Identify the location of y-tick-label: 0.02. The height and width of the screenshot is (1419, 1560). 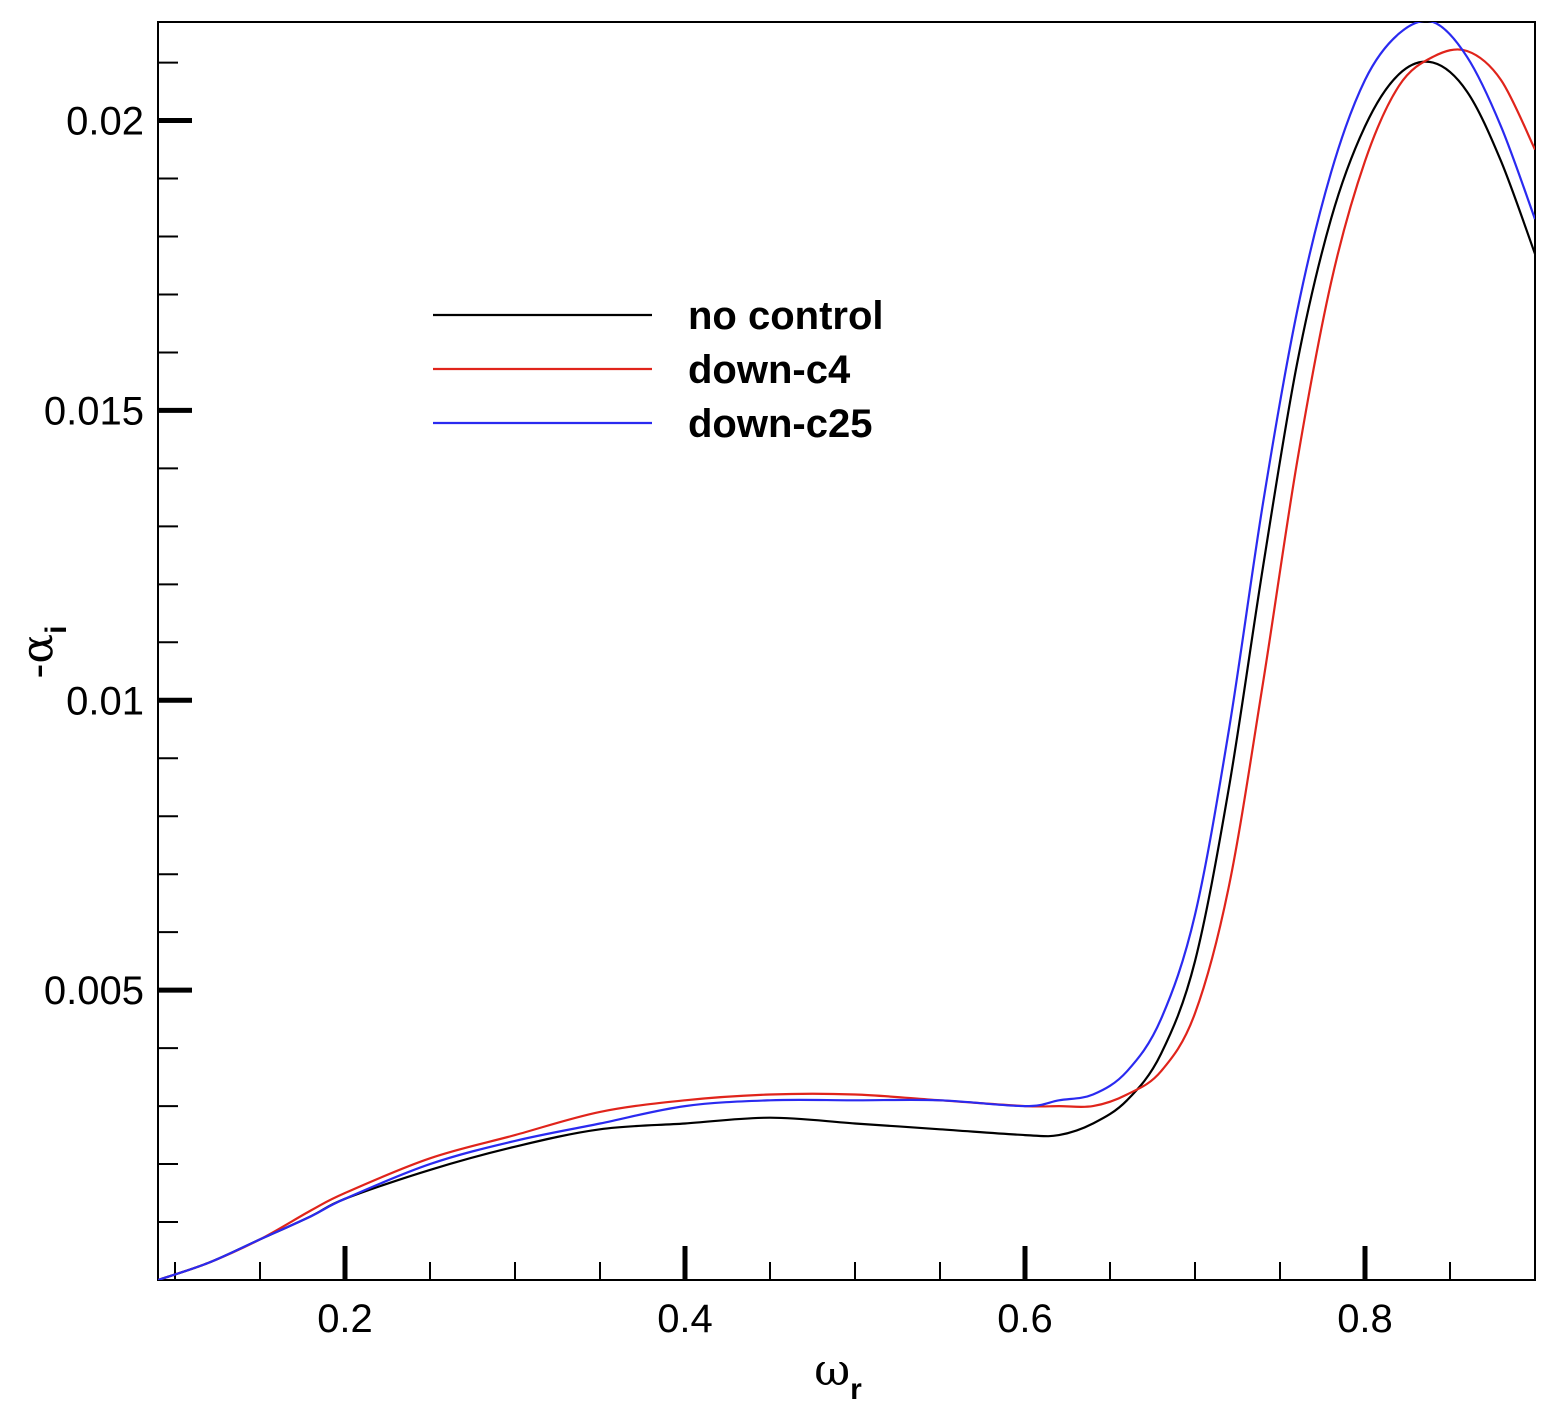
(105, 122).